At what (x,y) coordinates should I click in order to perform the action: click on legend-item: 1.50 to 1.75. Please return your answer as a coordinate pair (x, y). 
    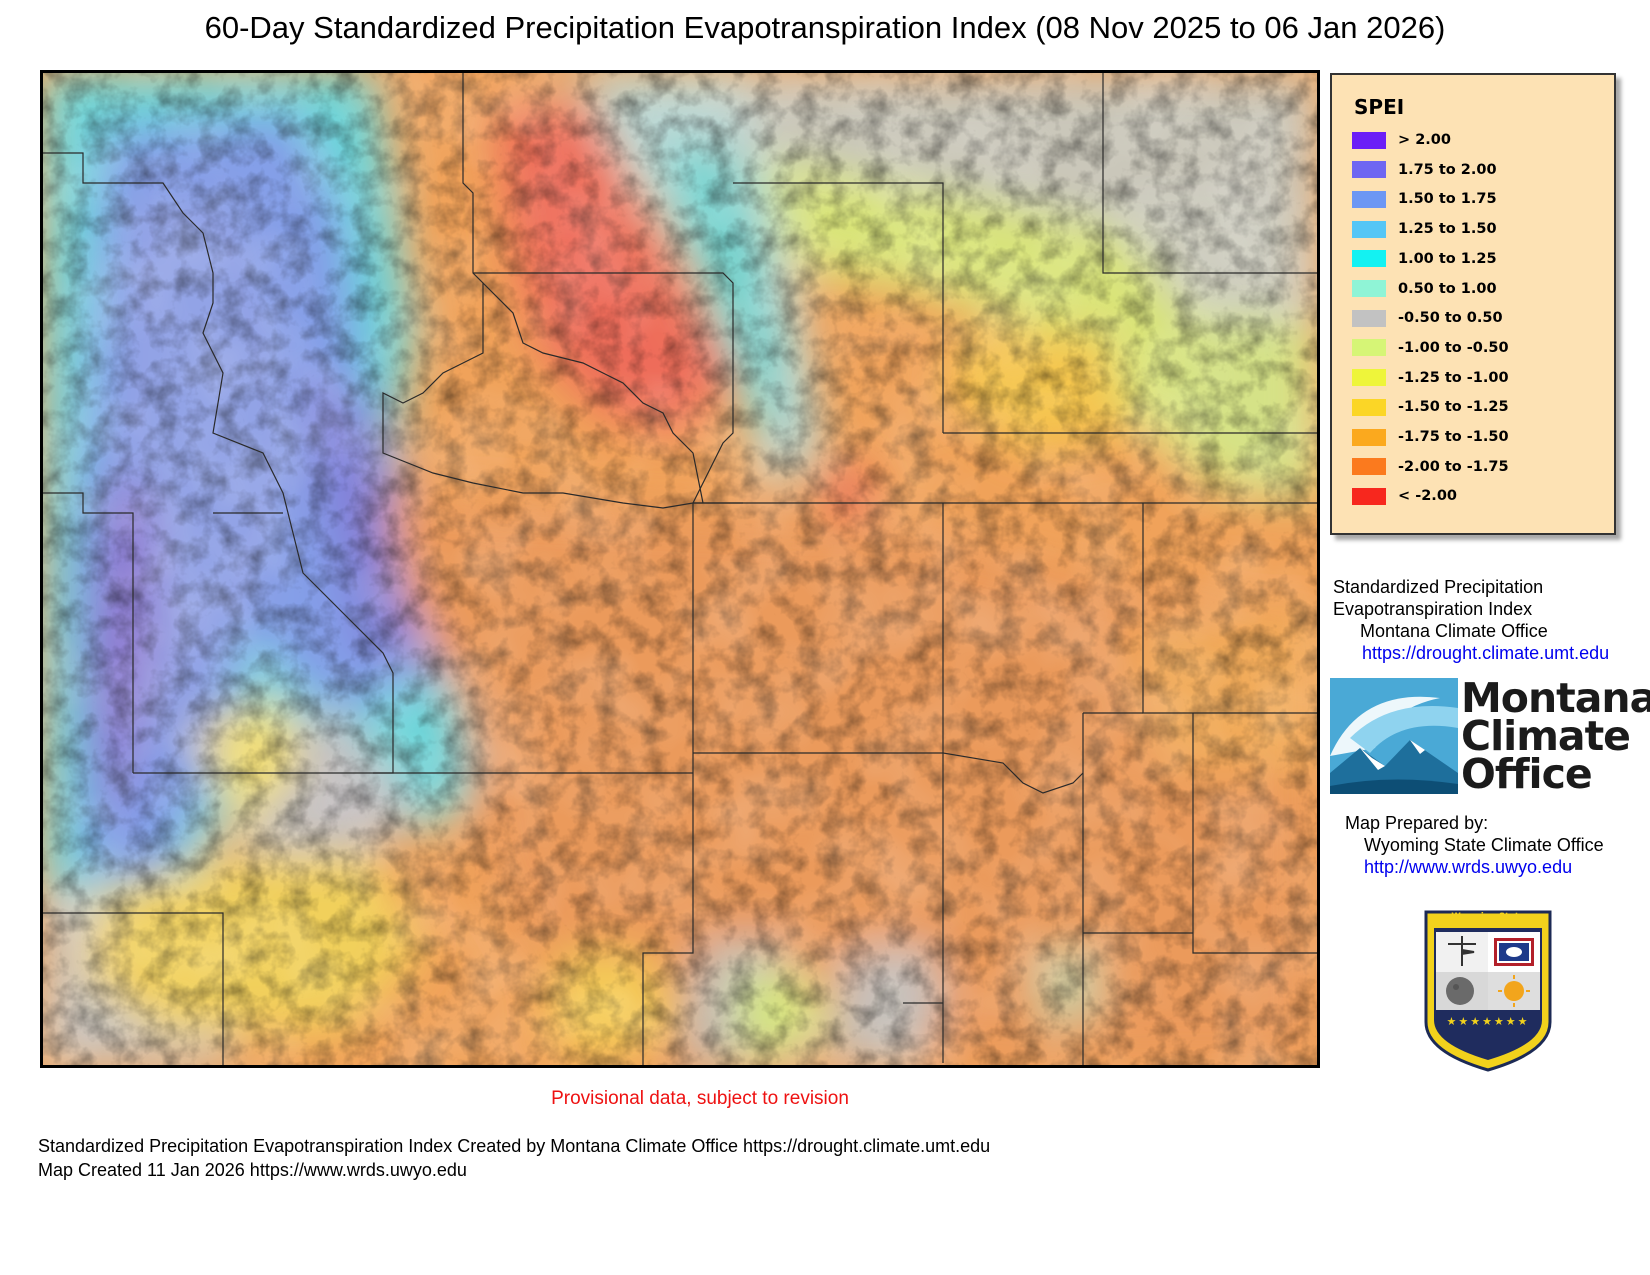
    Looking at the image, I should click on (1424, 199).